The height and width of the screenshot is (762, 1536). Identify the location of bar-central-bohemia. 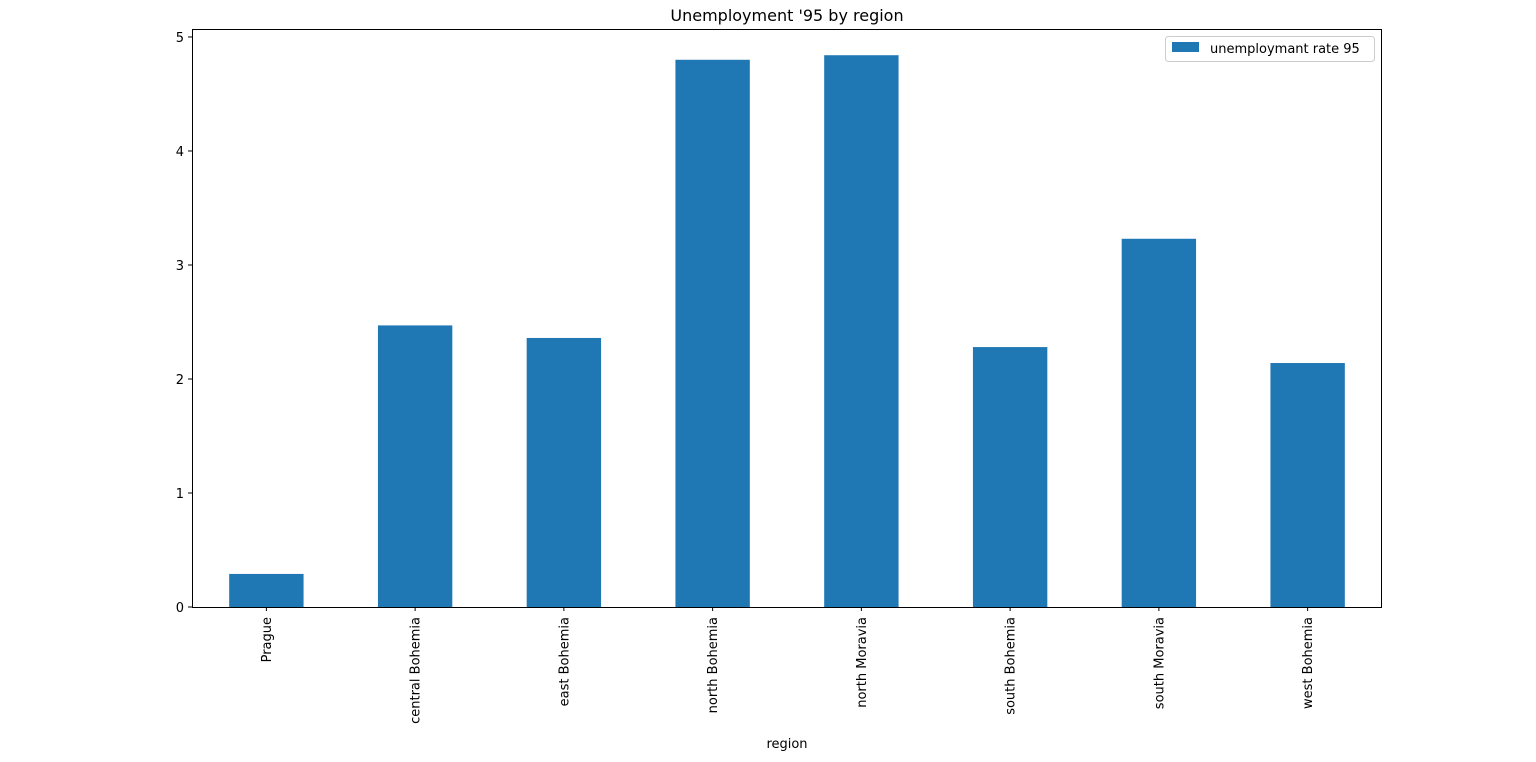
(415, 466).